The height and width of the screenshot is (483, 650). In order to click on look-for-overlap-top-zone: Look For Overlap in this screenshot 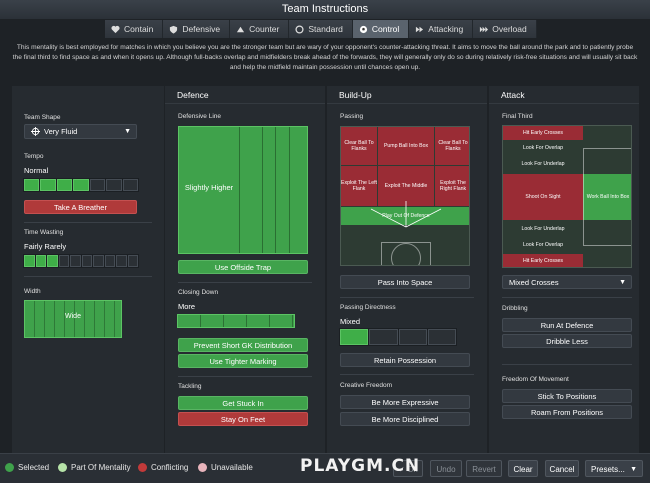, I will do `click(543, 147)`.